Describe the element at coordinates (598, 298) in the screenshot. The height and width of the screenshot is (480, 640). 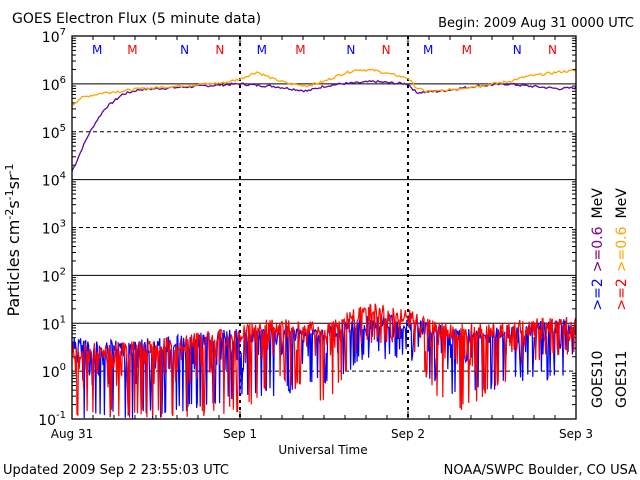
I see `legend-entry: GOES10>=2>=0.6MeV` at that location.